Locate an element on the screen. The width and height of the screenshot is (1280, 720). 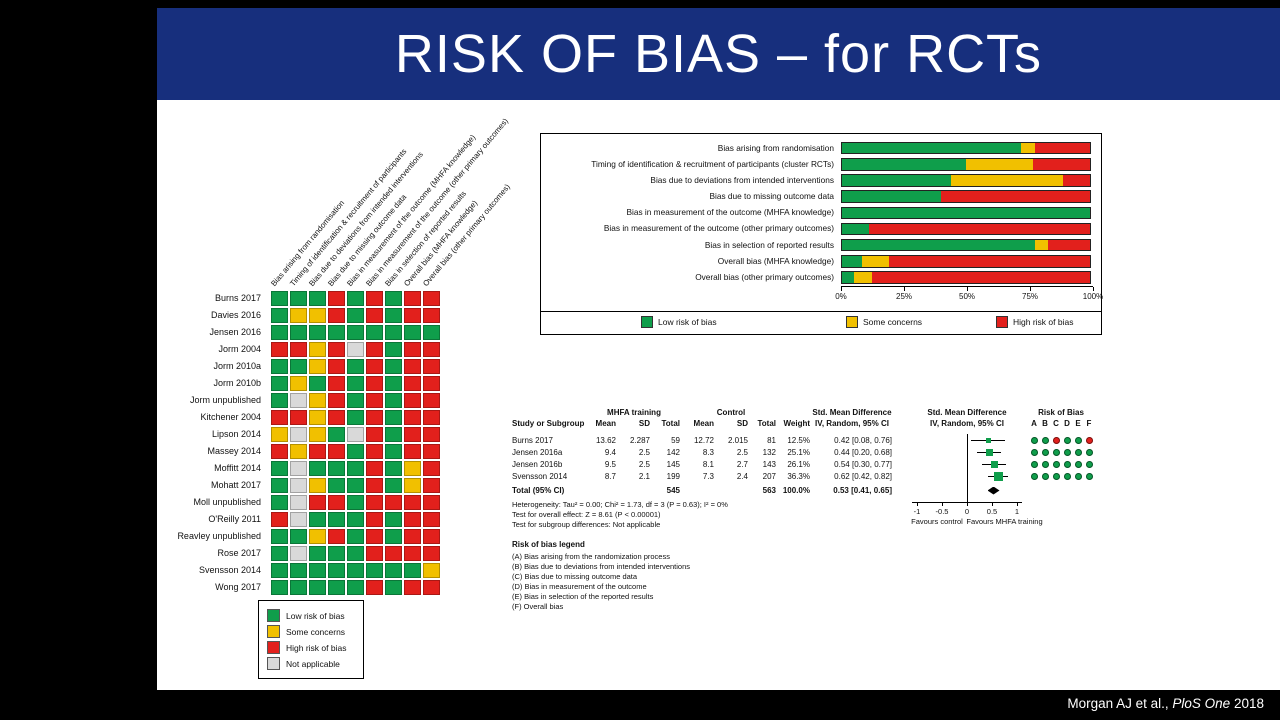
study-label: Jorm 2010a is located at coordinates (237, 366).